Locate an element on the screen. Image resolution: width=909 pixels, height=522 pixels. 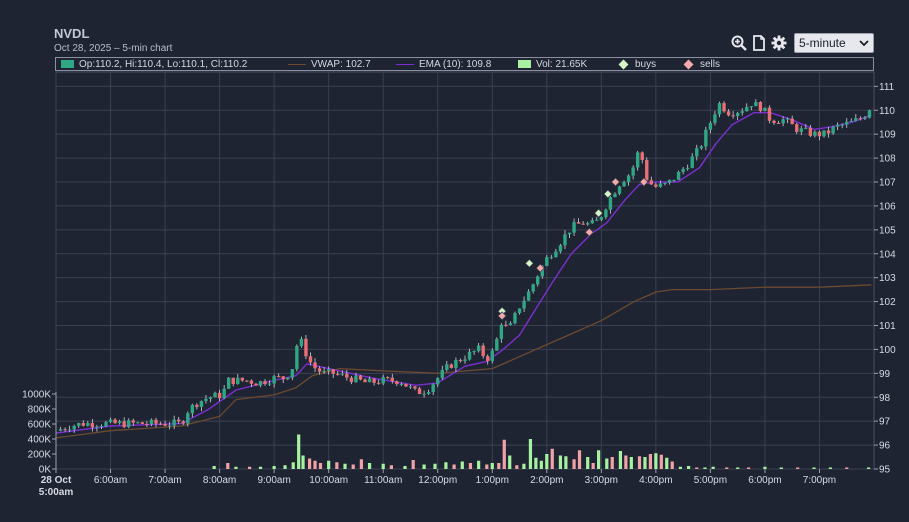
legend-buys: buys is located at coordinates (637, 64).